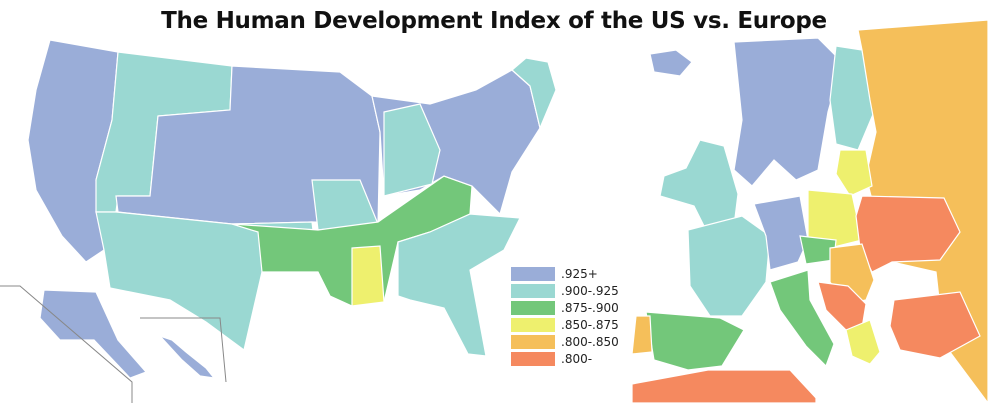 This screenshot has width=988, height=403. Describe the element at coordinates (835, 219) in the screenshot. I see `region-poland` at that location.